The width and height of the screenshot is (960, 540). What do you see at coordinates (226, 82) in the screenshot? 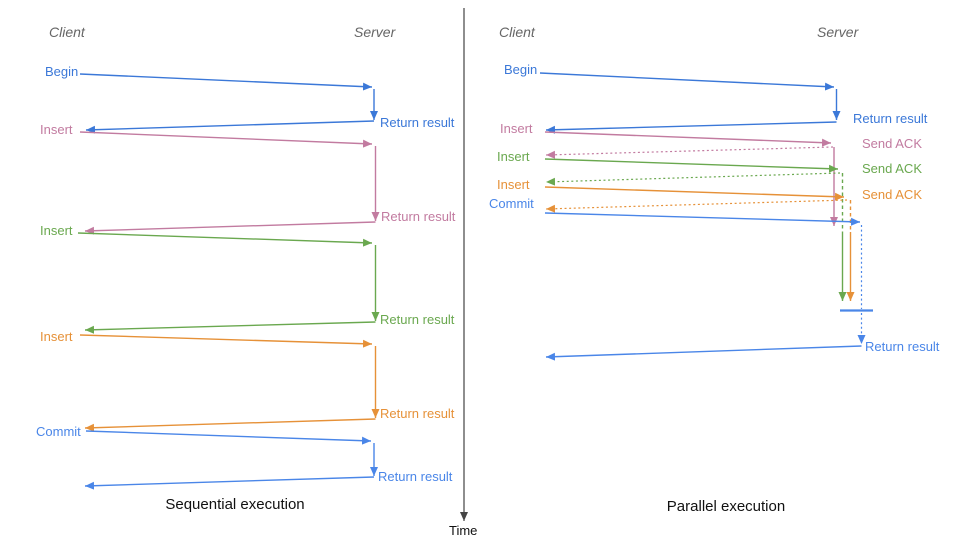
I see `left-begin-request-arrow` at bounding box center [226, 82].